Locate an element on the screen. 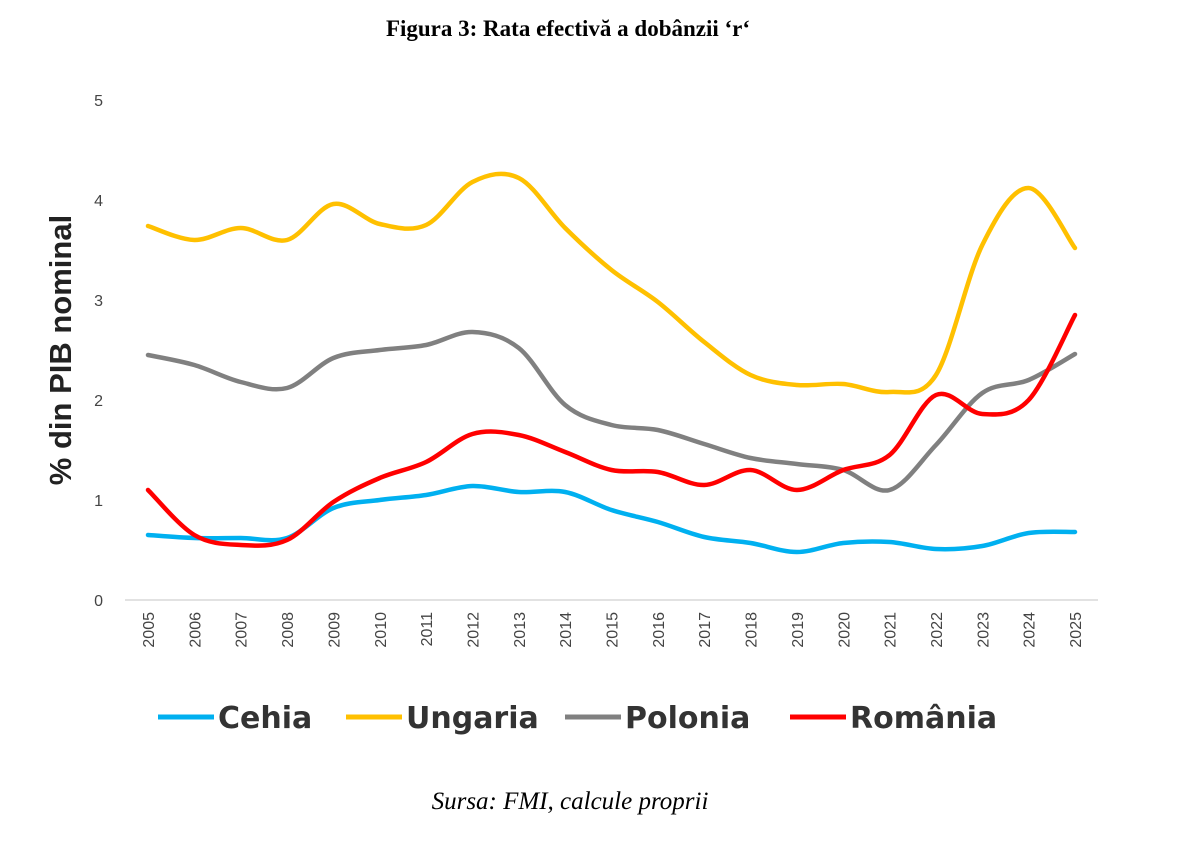 This screenshot has width=1180, height=859. legend-label: România is located at coordinates (923, 718).